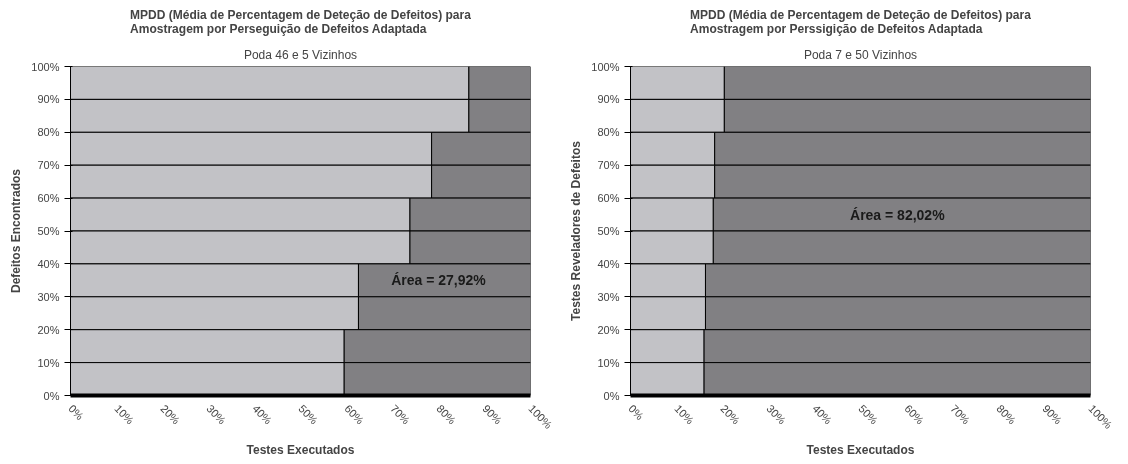 Image resolution: width=1128 pixels, height=464 pixels. What do you see at coordinates (860, 54) in the screenshot?
I see `chart-subtitle: Poda 7 e 50 Vizinhos` at bounding box center [860, 54].